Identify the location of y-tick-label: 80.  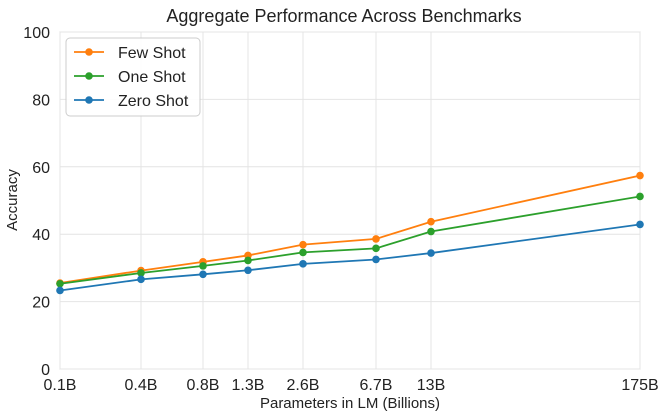
(41, 100).